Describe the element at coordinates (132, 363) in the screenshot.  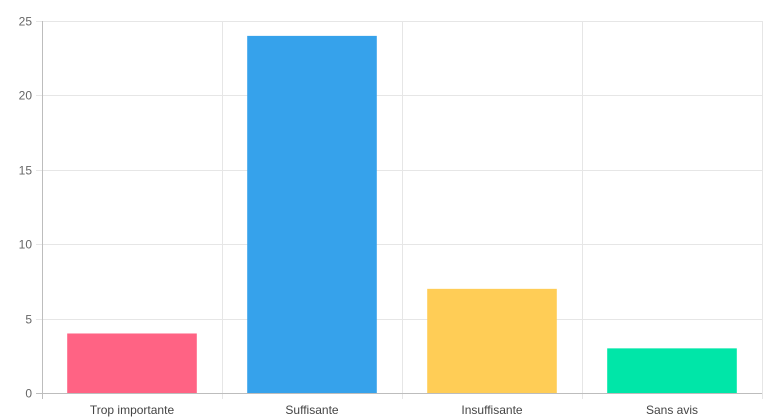
I see `bar-trop-importante` at that location.